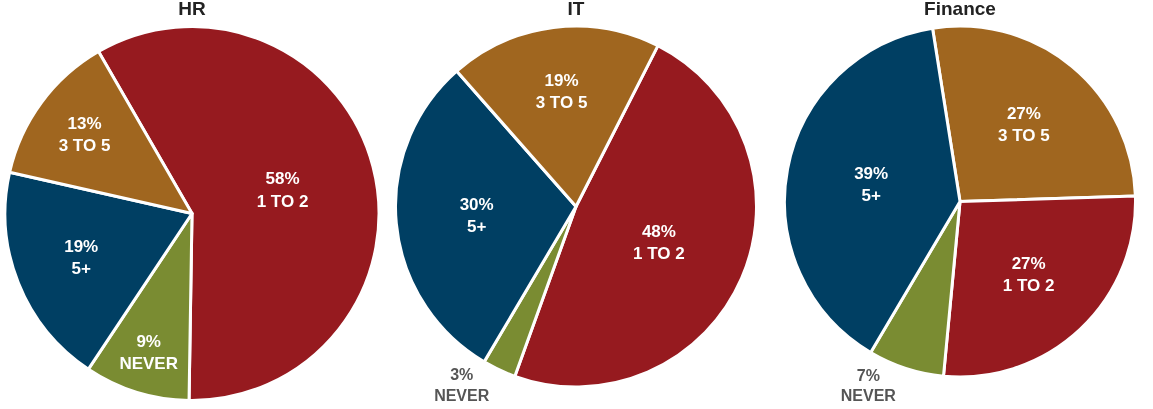  Describe the element at coordinates (84, 123) in the screenshot. I see `data-label: 13%` at that location.